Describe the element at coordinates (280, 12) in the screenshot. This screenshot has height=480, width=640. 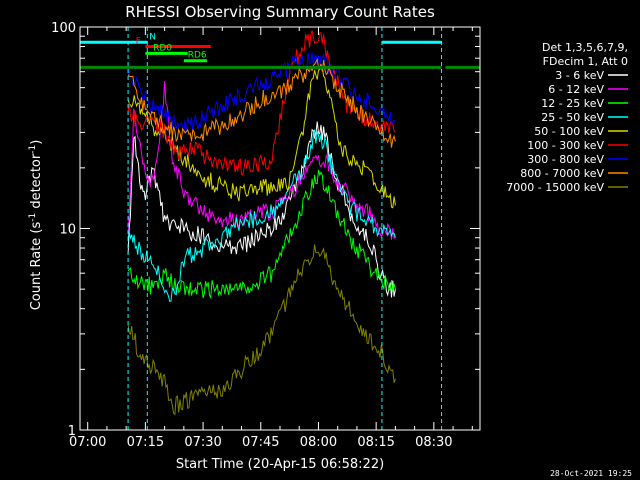
I see `chart-title: RHESSI Observing Summary Count Rates` at that location.